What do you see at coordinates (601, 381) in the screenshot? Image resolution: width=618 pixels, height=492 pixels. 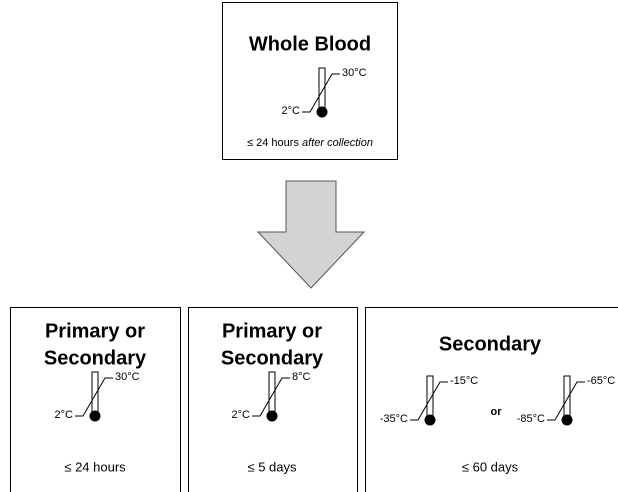 I see `high-temp: -65°C` at bounding box center [601, 381].